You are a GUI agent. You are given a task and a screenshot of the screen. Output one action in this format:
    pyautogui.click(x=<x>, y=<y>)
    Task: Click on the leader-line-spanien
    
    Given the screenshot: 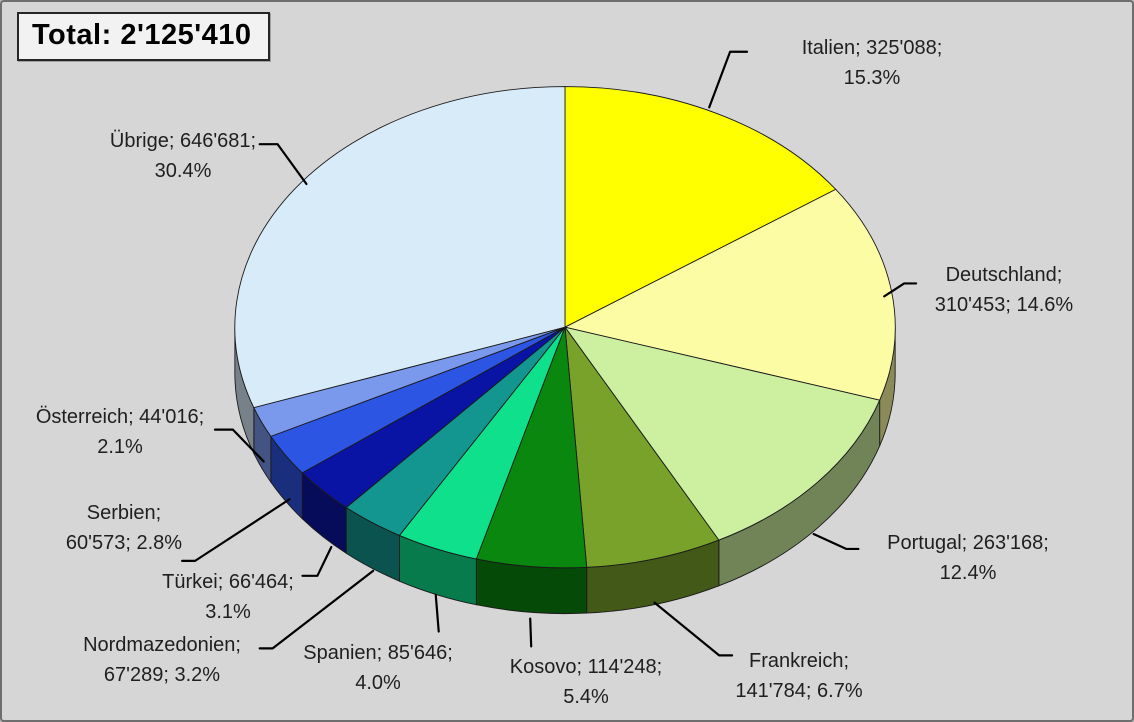 What is the action you would take?
    pyautogui.click(x=437, y=613)
    